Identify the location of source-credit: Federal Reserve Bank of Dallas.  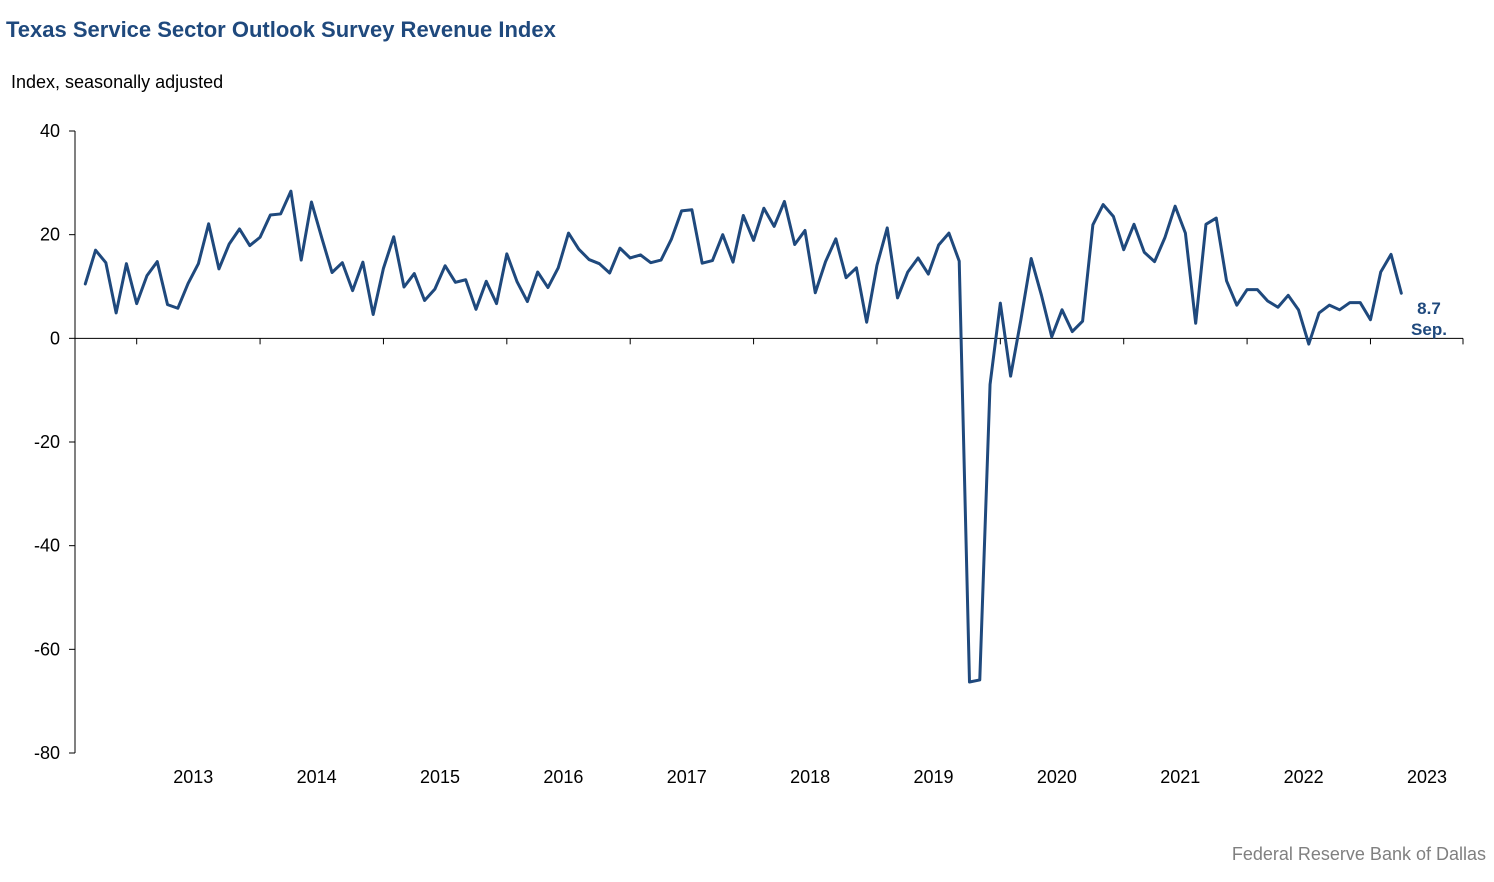
(1358, 854).